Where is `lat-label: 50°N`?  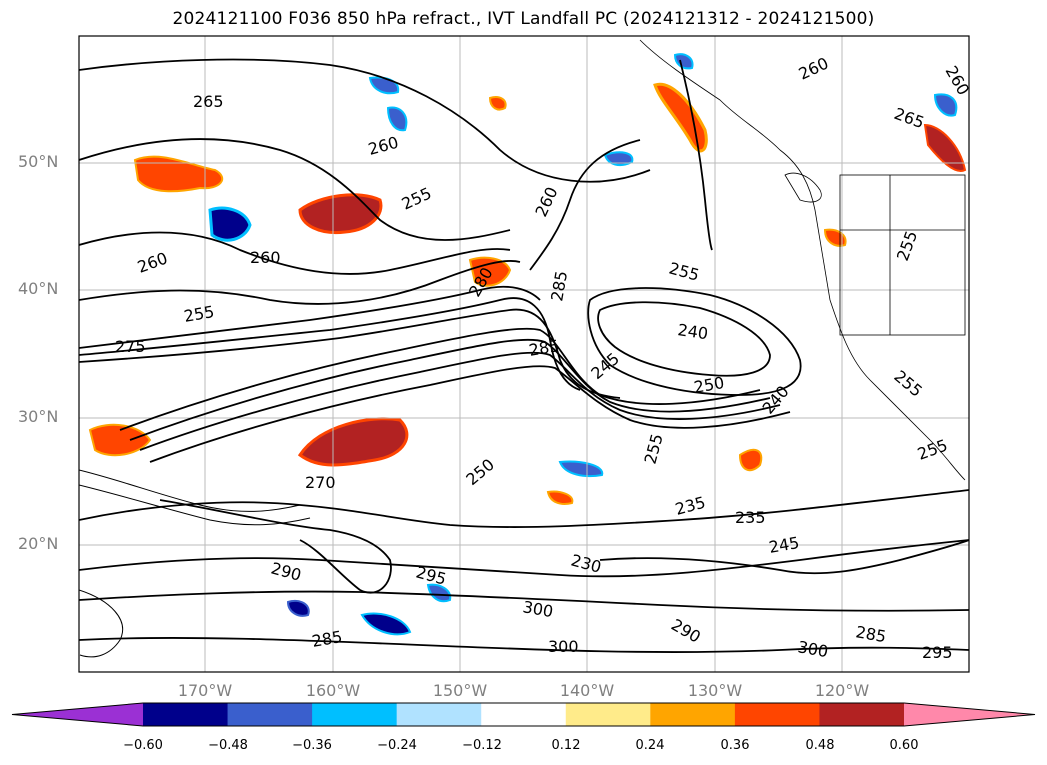
lat-label: 50°N is located at coordinates (38, 161).